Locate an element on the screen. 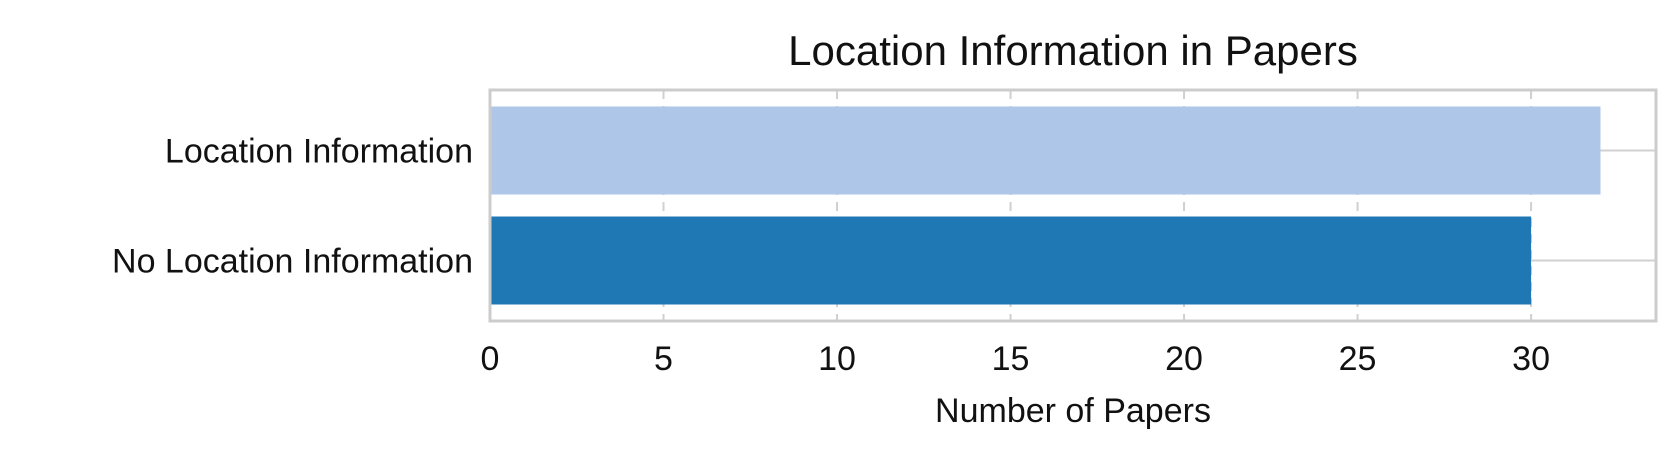 This screenshot has width=1679, height=465. x-tick-label: 20 is located at coordinates (1184, 359).